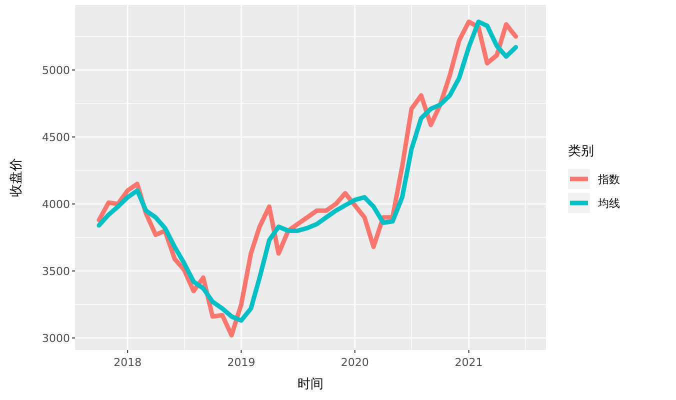 The image size is (676, 400). What do you see at coordinates (241, 362) in the screenshot?
I see `x-tick-label: 2019` at bounding box center [241, 362].